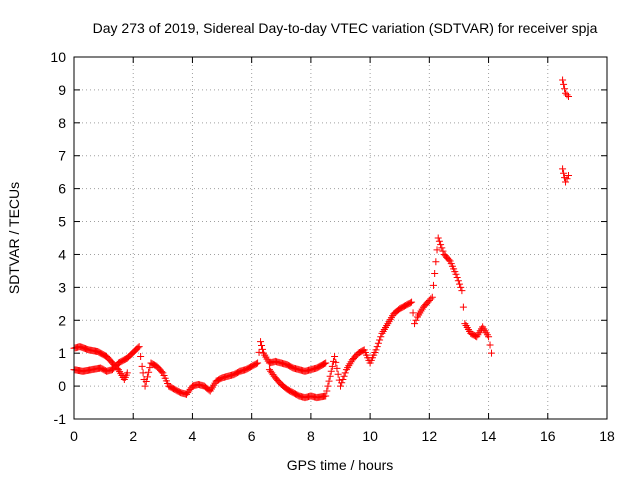 This screenshot has width=640, height=480. Describe the element at coordinates (252, 436) in the screenshot. I see `x-tick-label: 6` at that location.